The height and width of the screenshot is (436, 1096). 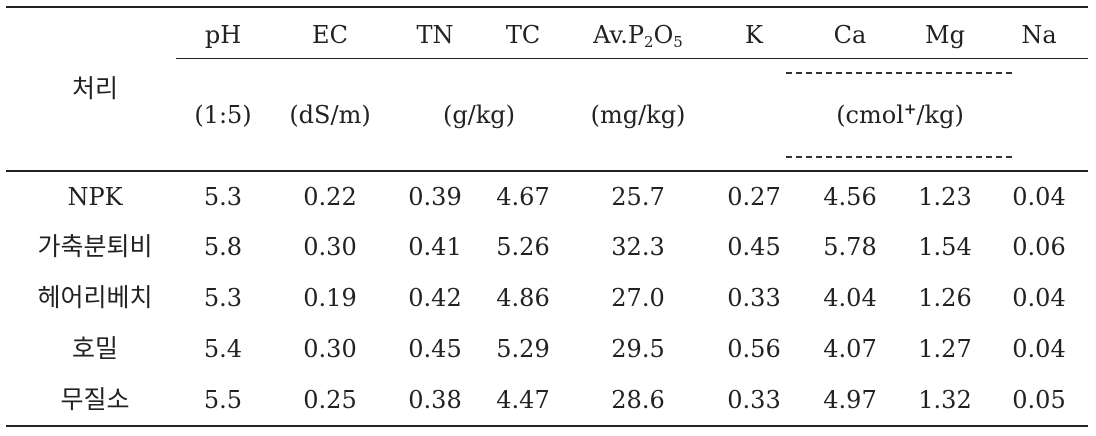 I want to click on table-cell: 1.54, so click(x=945, y=247).